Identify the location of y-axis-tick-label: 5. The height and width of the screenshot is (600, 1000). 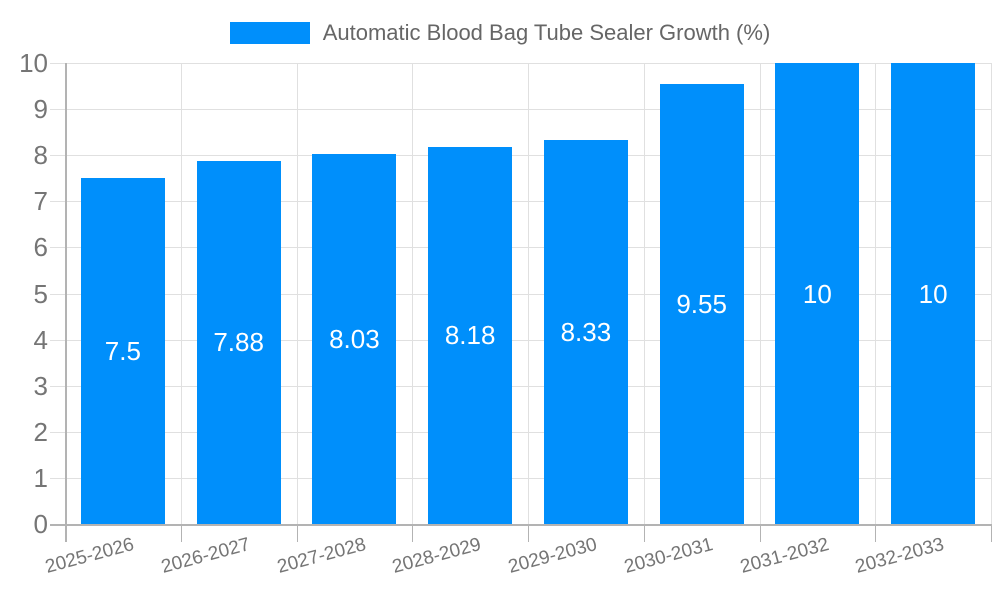
(40, 293).